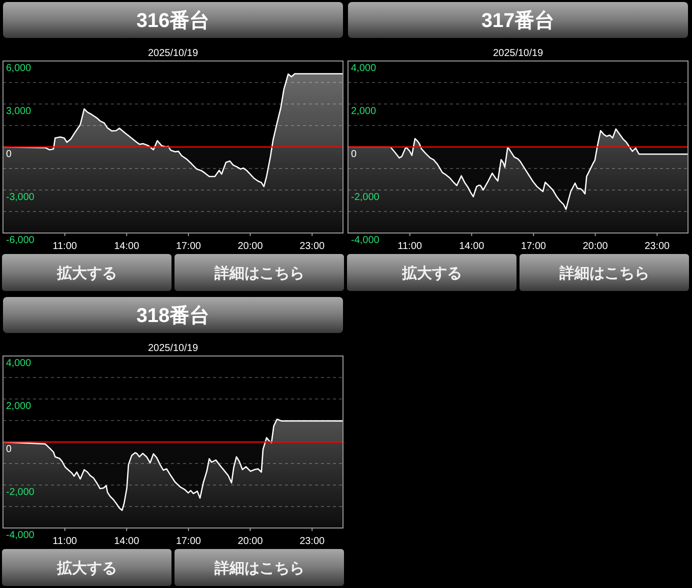 This screenshot has width=692, height=588. What do you see at coordinates (518, 20) in the screenshot?
I see `chart-title: 317番台` at bounding box center [518, 20].